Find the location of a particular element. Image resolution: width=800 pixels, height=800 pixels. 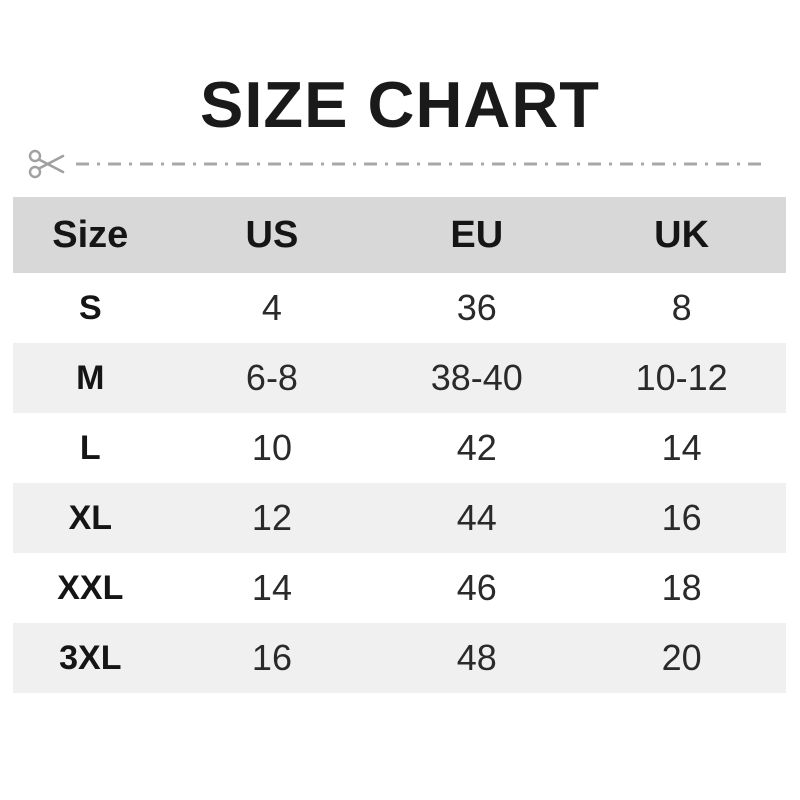

scissors-icon is located at coordinates (46, 164).